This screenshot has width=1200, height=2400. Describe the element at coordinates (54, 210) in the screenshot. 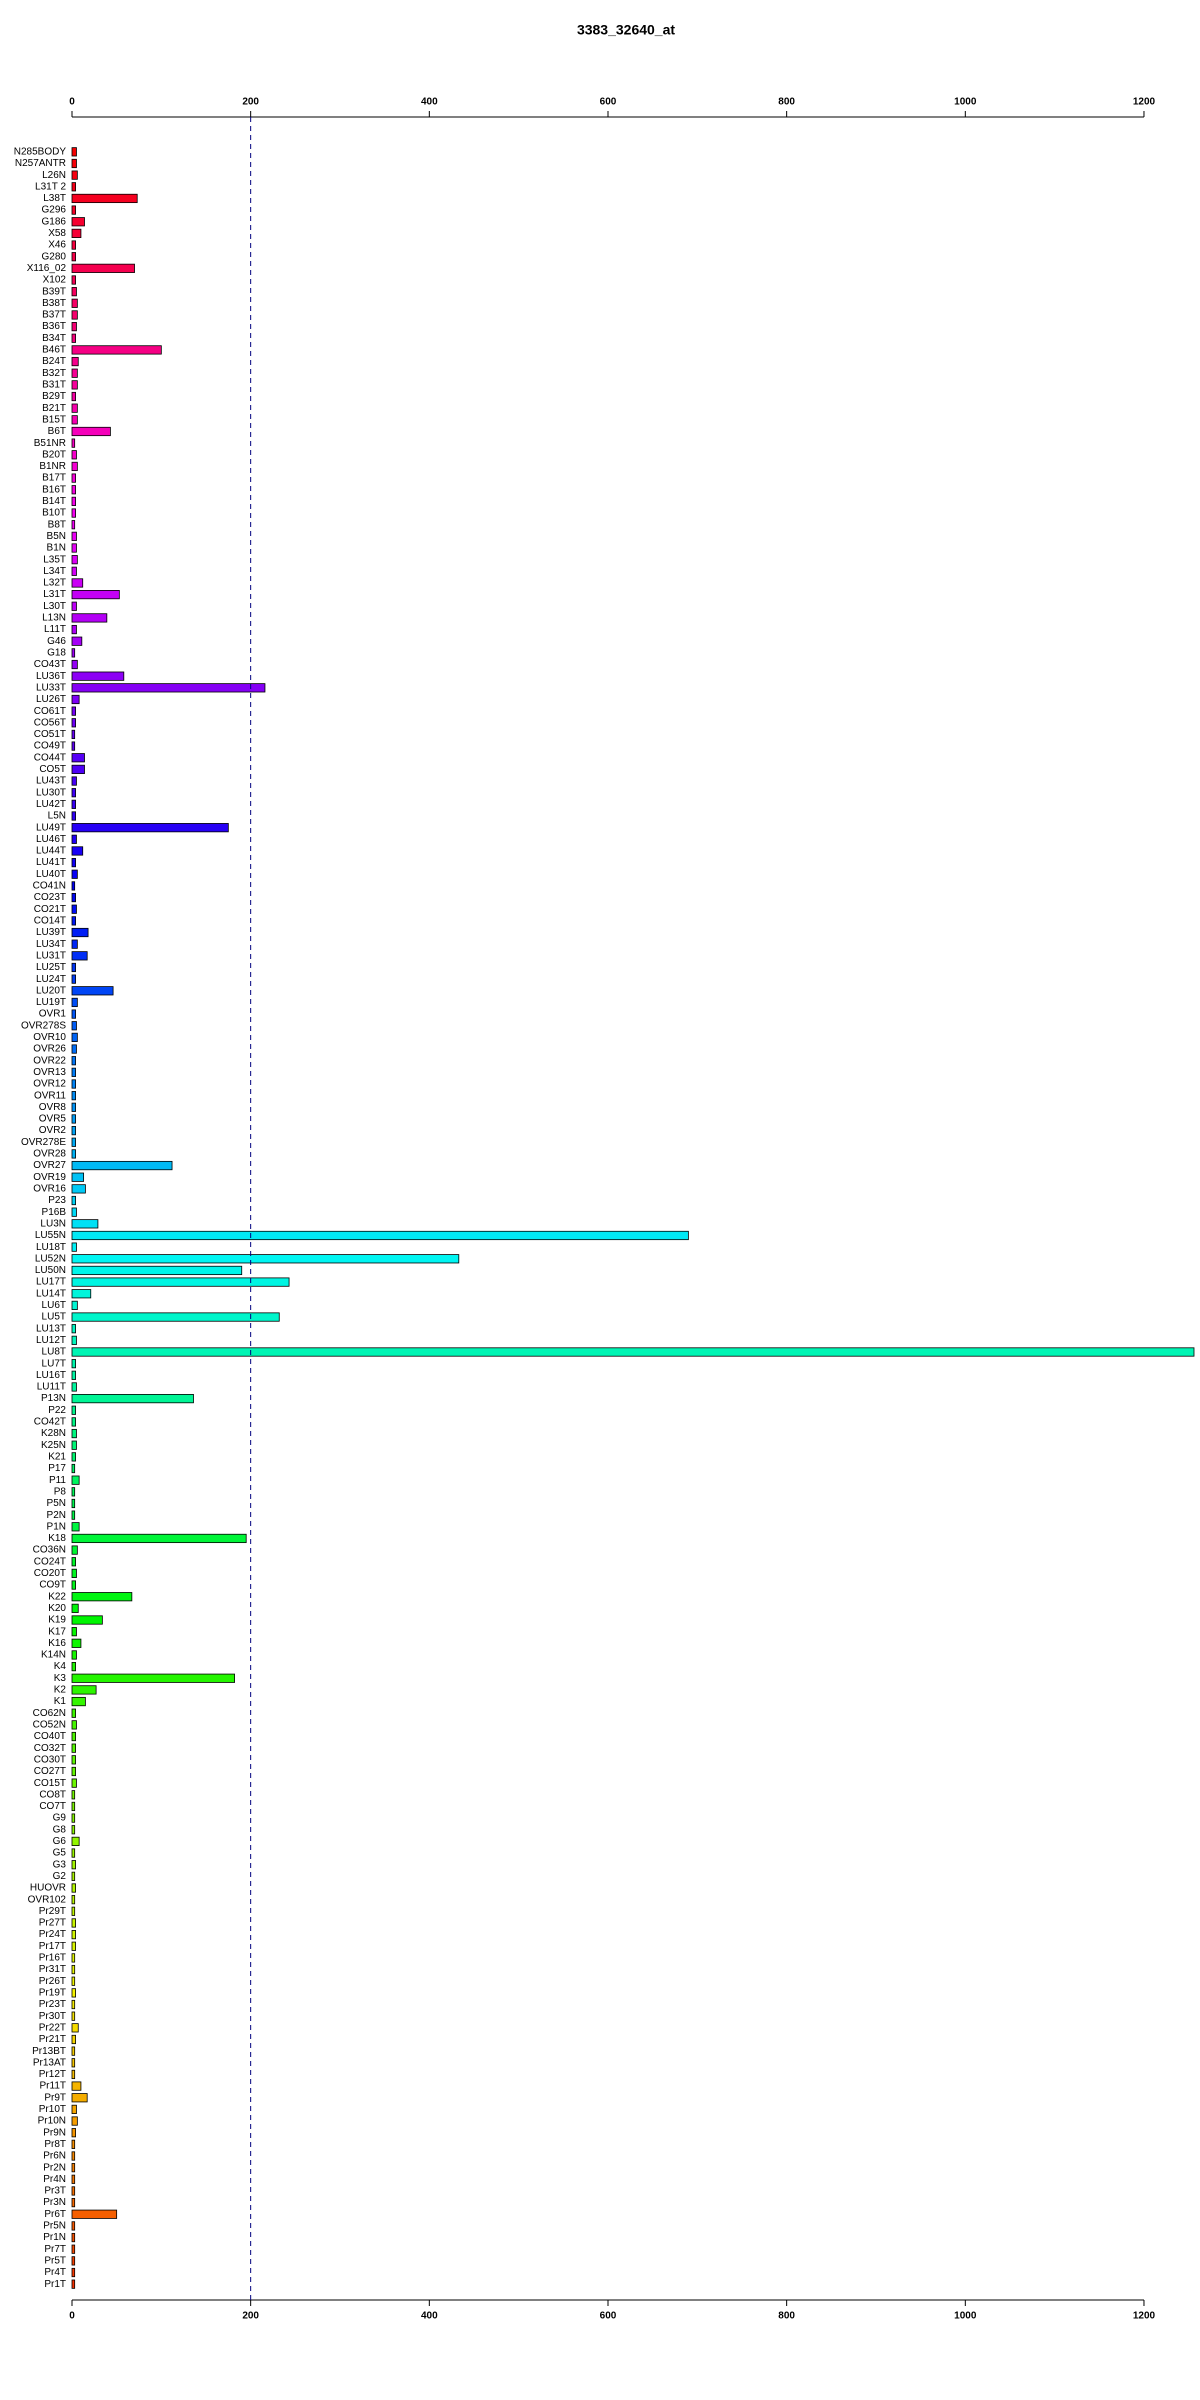

I see `y-tick-label: G296` at that location.